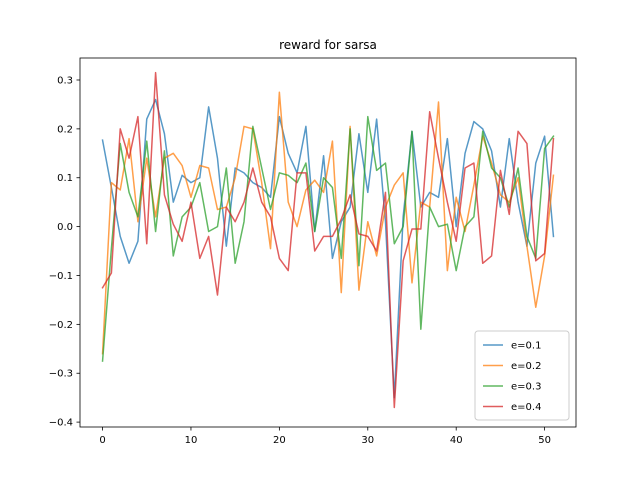  I want to click on x-tick-label: 0, so click(102, 440).